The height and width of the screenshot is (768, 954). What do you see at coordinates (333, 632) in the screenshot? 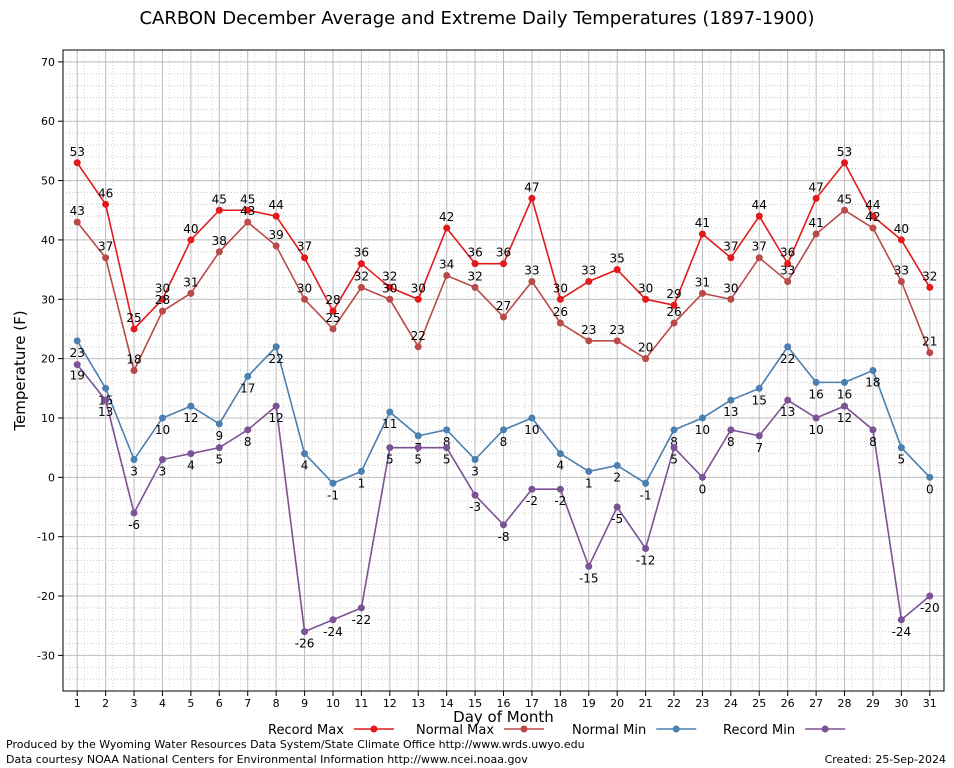
I see `data-label-record-min: -24` at bounding box center [333, 632].